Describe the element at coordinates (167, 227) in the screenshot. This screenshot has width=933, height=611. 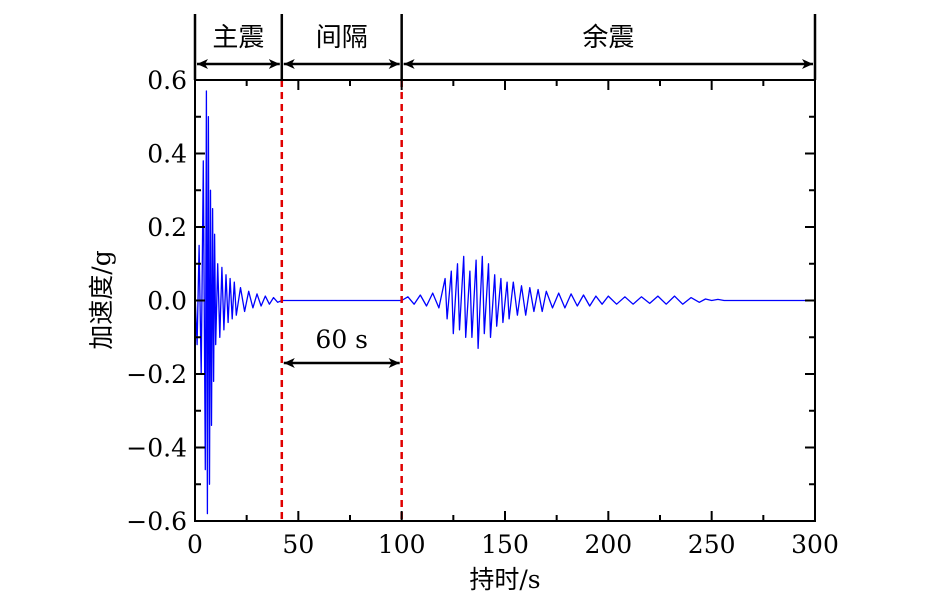
I see `y-tick-label: 0.2` at that location.